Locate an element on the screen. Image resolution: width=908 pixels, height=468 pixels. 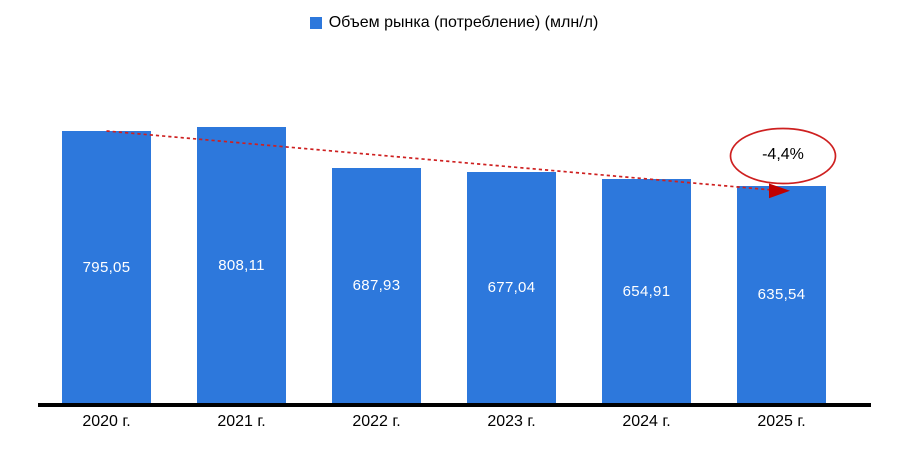
bar-value-label: 687,93 is located at coordinates (376, 285).